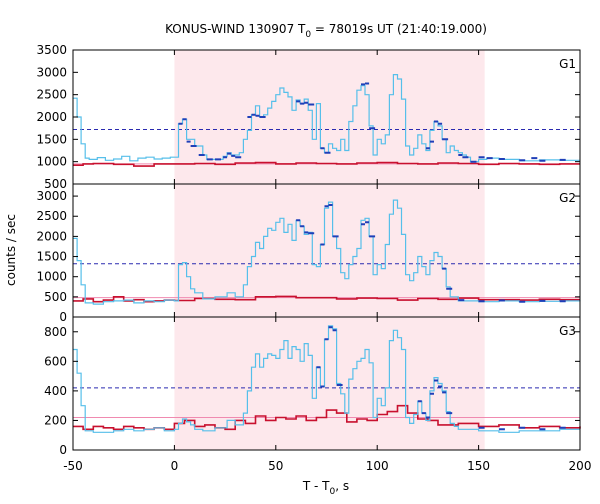 Image resolution: width=600 pixels, height=504 pixels. Describe the element at coordinates (51, 50) in the screenshot. I see `y-tick-label: 3500` at that location.